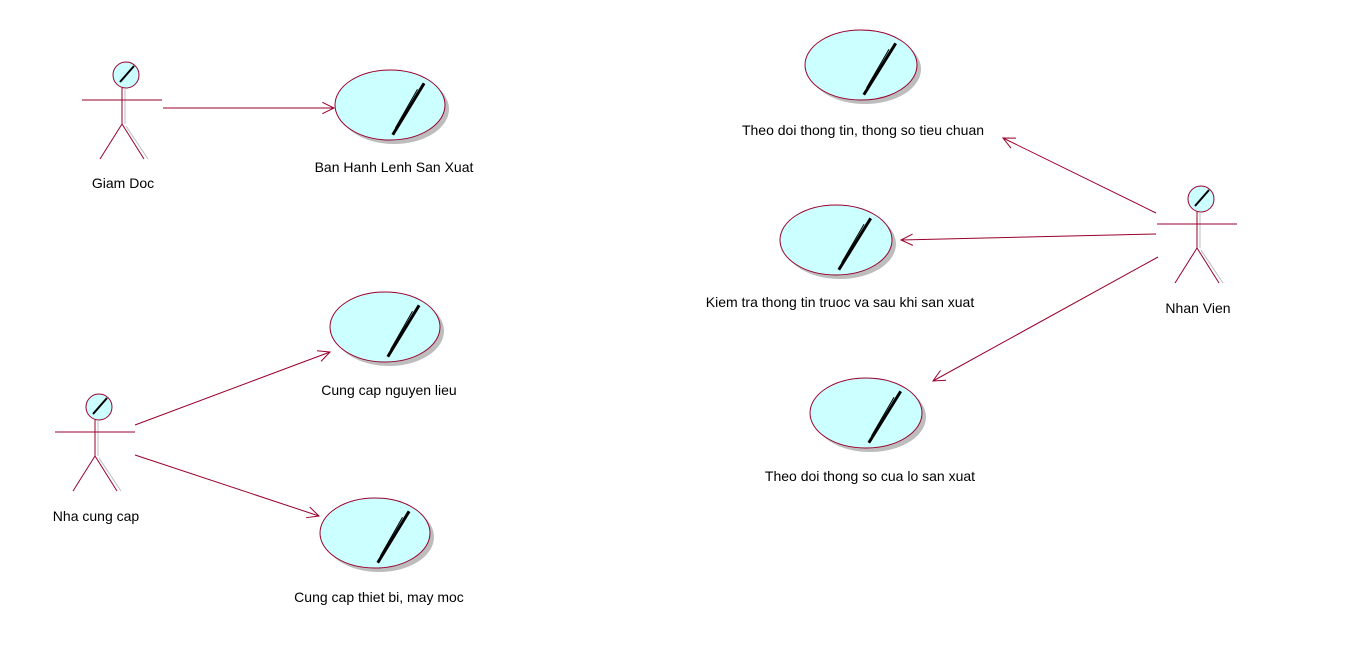  Describe the element at coordinates (1045, 319) in the screenshot. I see `association-nhan-vien-to-theo-doi-lo` at that location.